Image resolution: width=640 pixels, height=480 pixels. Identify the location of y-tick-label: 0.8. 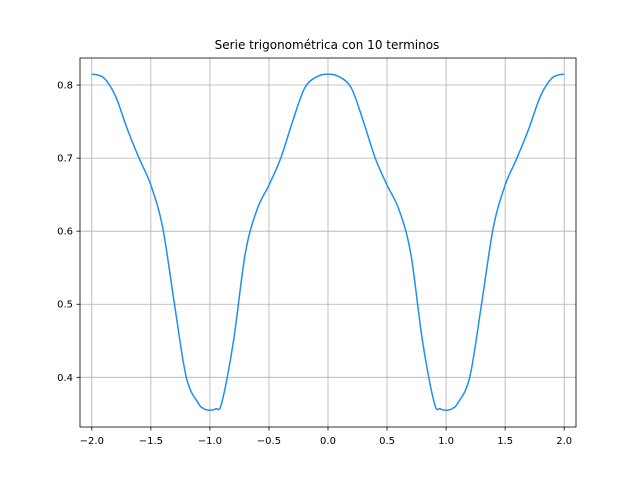
(65, 86).